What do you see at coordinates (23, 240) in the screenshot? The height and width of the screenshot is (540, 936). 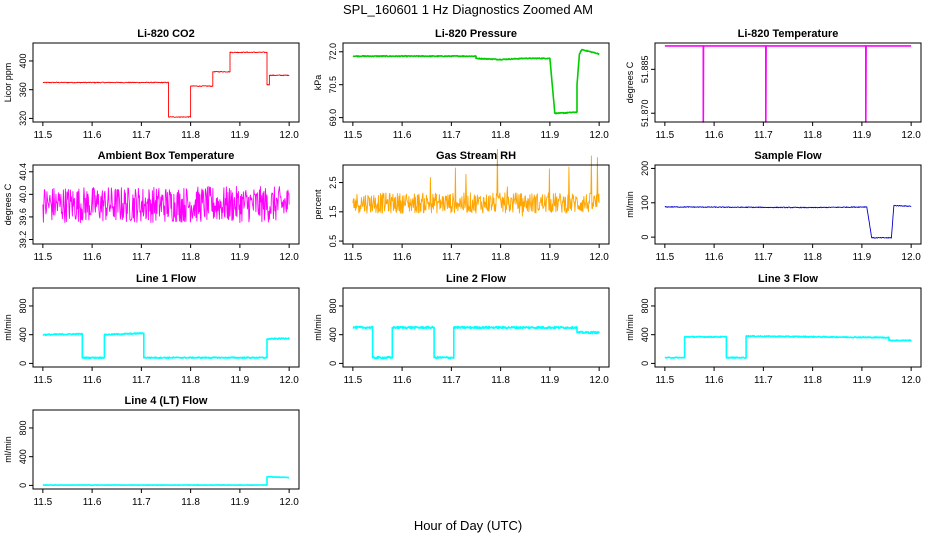 I see `y-tick-label: 39.2` at bounding box center [23, 240].